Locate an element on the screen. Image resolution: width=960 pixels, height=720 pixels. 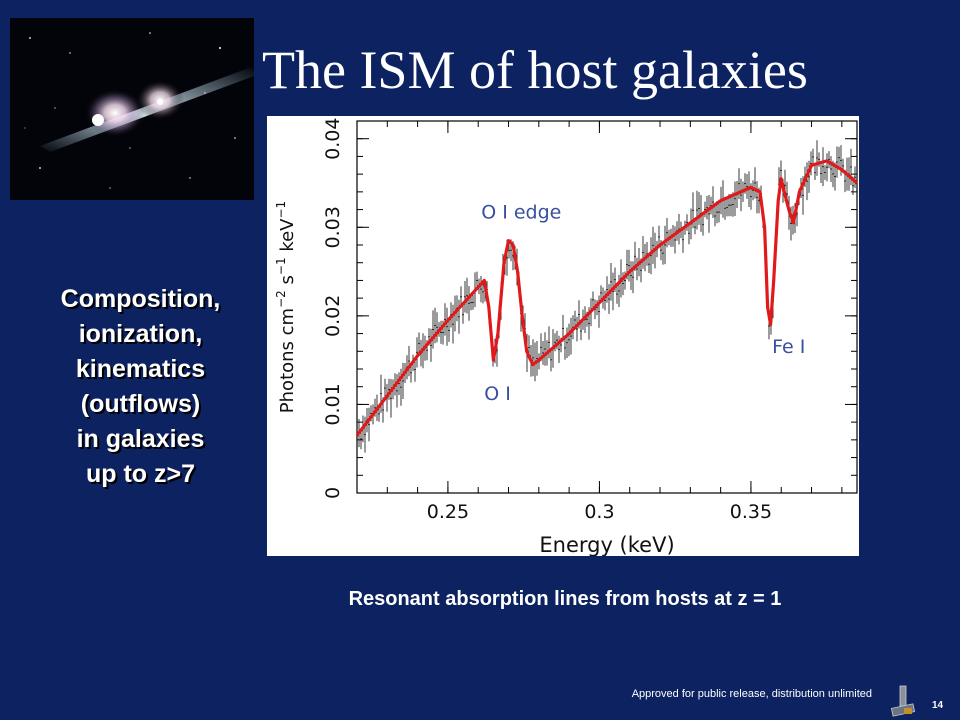
side-line: ionization, is located at coordinates (140, 334).